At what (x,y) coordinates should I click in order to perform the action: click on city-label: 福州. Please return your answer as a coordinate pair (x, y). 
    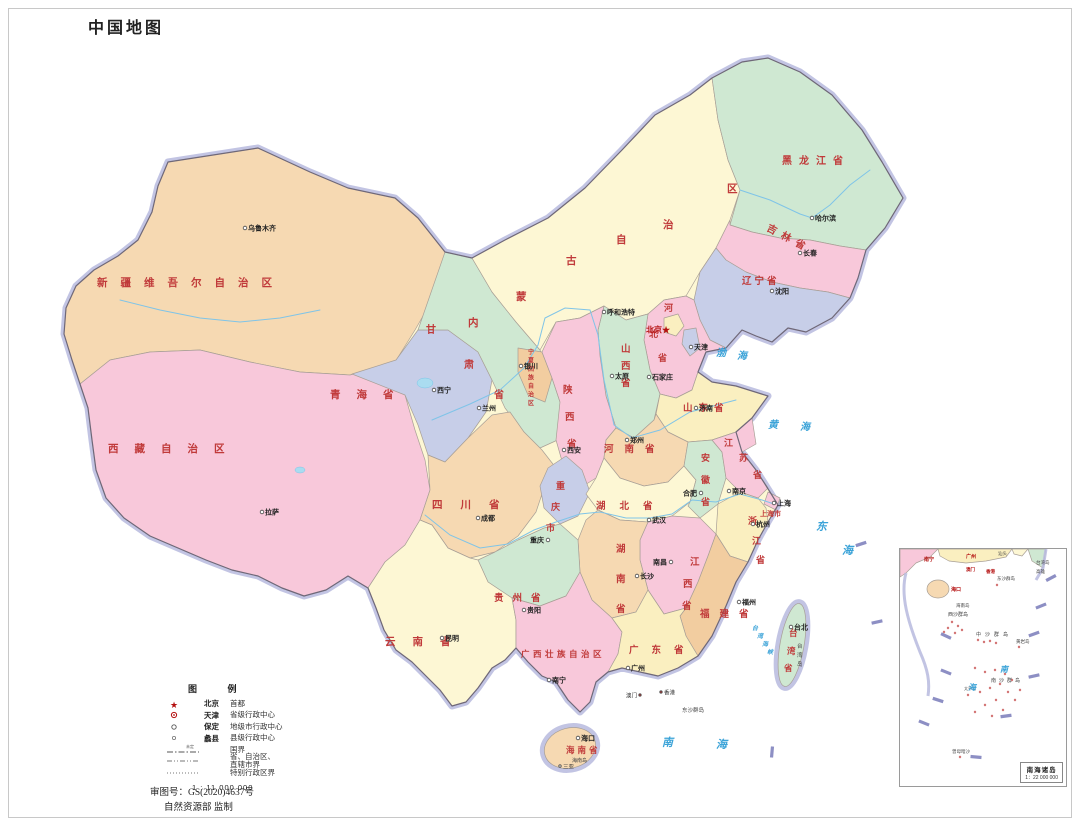
    Looking at the image, I should click on (748, 602).